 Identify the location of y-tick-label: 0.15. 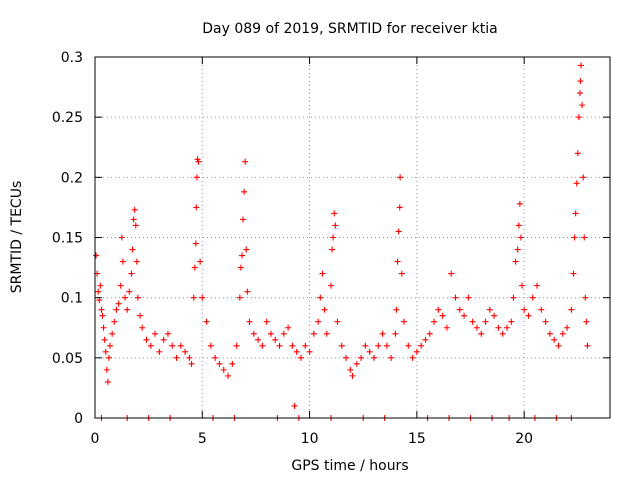
(67, 239).